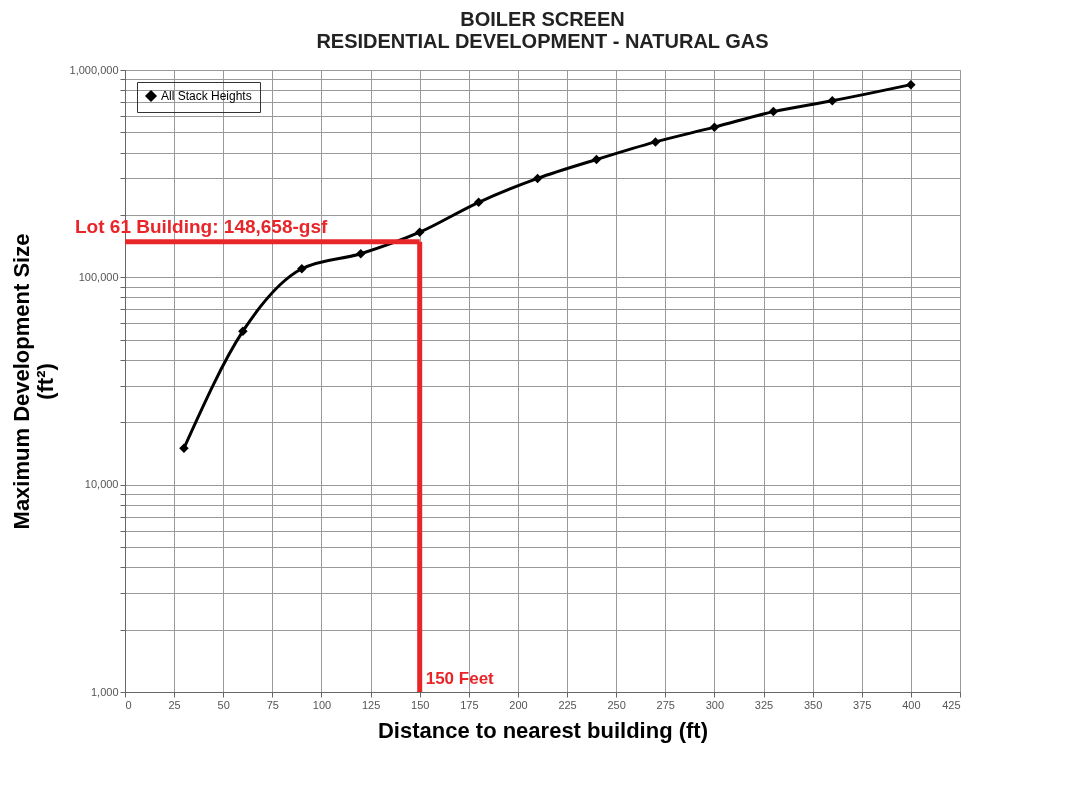  Describe the element at coordinates (469, 704) in the screenshot. I see `x-tick-label: 175` at that location.